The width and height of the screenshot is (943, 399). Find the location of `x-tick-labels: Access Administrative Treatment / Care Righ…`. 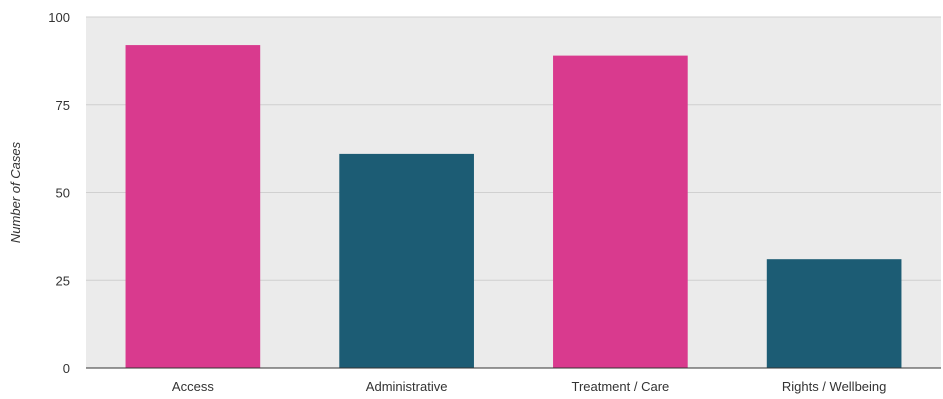

x-tick-labels: Access Administrative Treatment / Care Righ… is located at coordinates (529, 386).